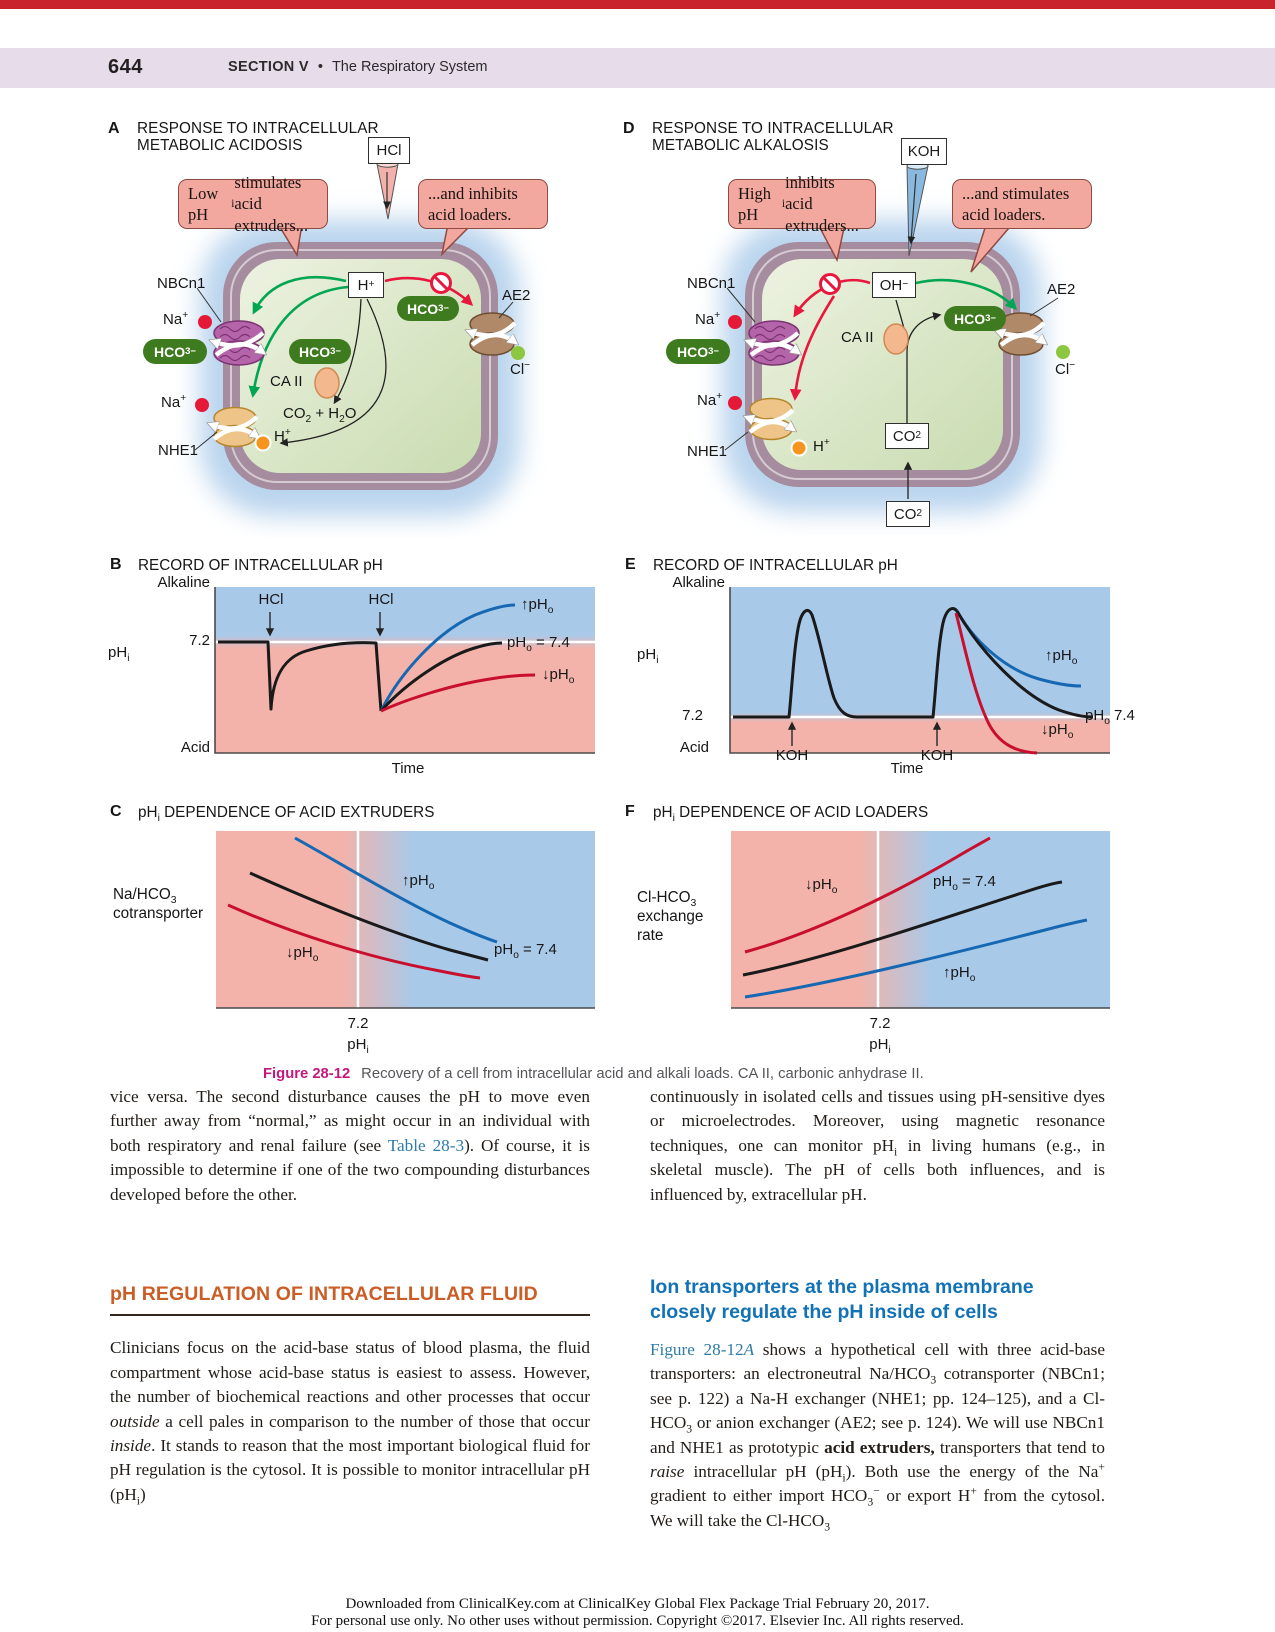 The height and width of the screenshot is (1632, 1275). Describe the element at coordinates (307, 1074) in the screenshot. I see `figure-number: Figure 28-12` at that location.